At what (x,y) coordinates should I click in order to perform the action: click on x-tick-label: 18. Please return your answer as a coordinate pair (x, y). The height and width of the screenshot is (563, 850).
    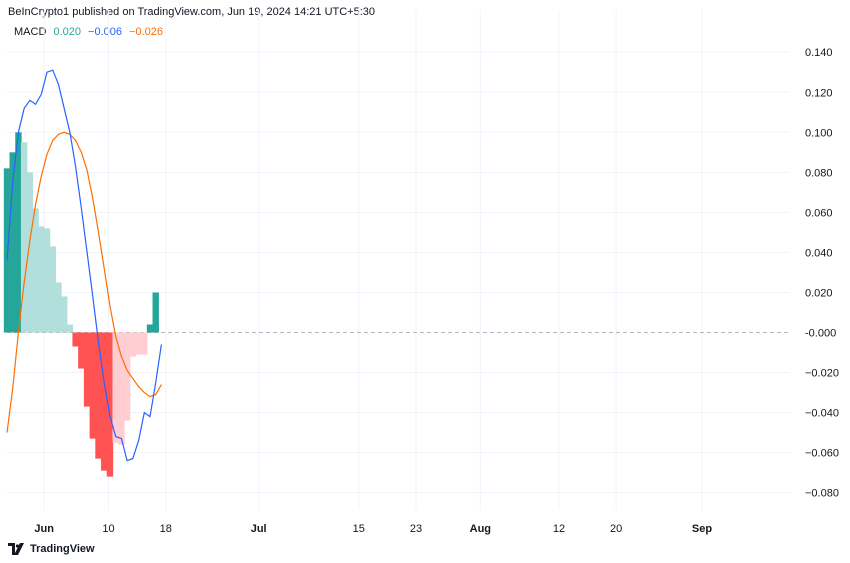
    Looking at the image, I should click on (166, 529).